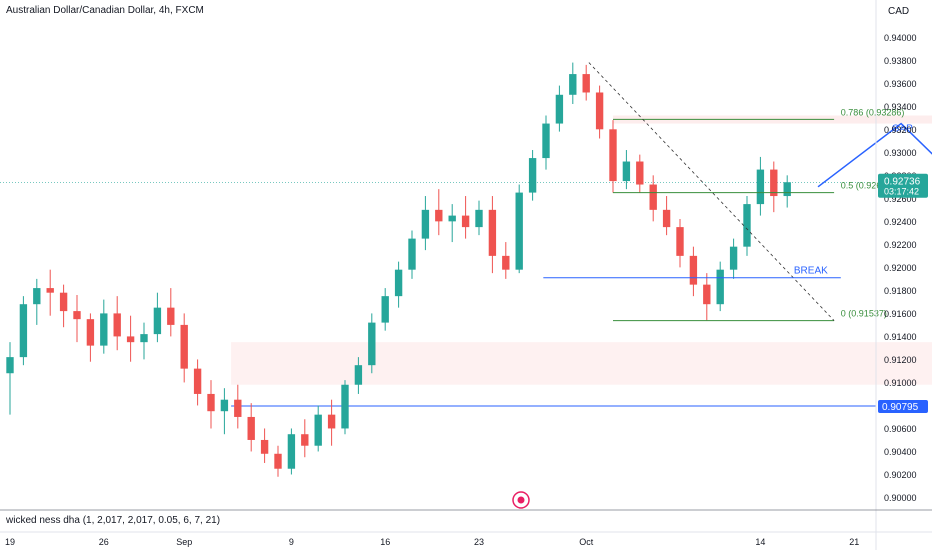  I want to click on time-tick-label: 16, so click(385, 542).